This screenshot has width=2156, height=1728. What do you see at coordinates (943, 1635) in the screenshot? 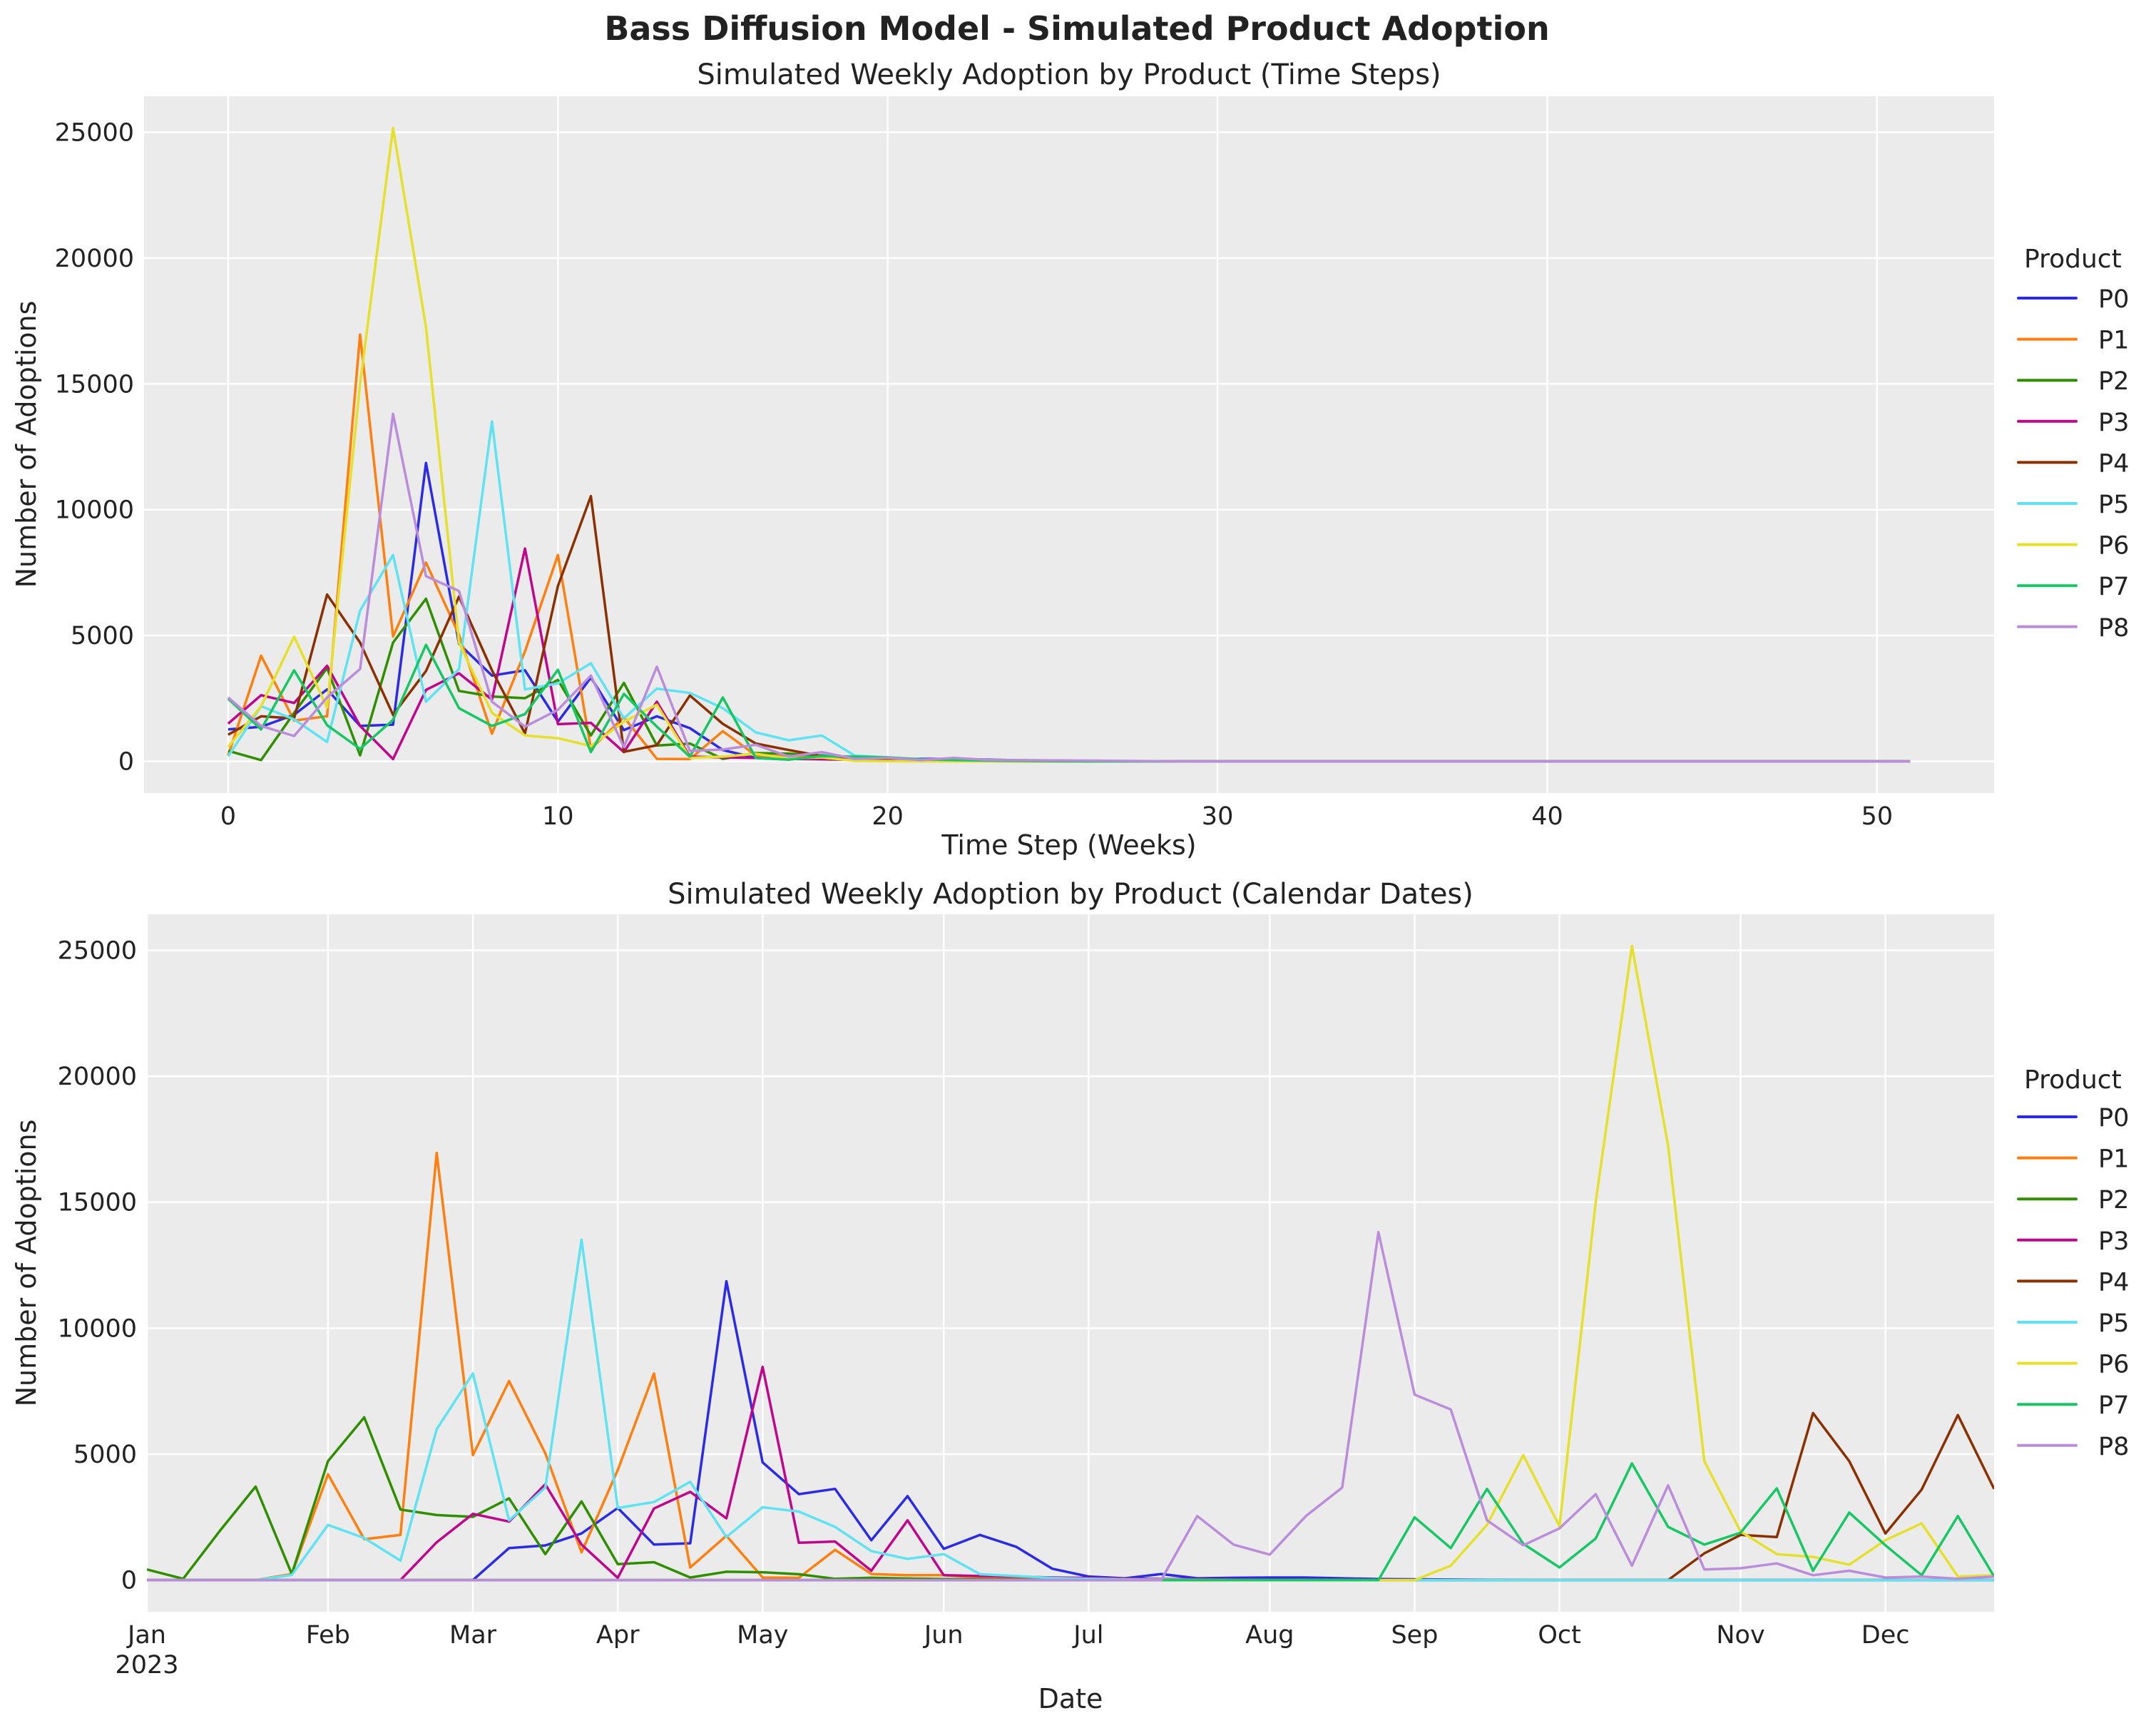
I see `x-tick-label: Jun` at bounding box center [943, 1635].